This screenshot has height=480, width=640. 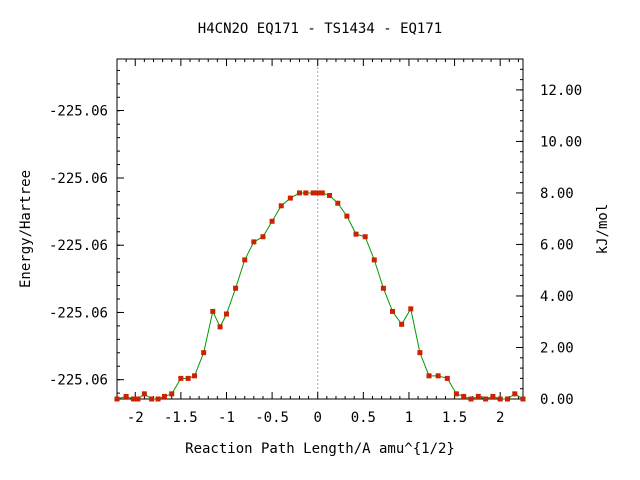 What do you see at coordinates (557, 245) in the screenshot?
I see `right-tick-label: 6.00` at bounding box center [557, 245].